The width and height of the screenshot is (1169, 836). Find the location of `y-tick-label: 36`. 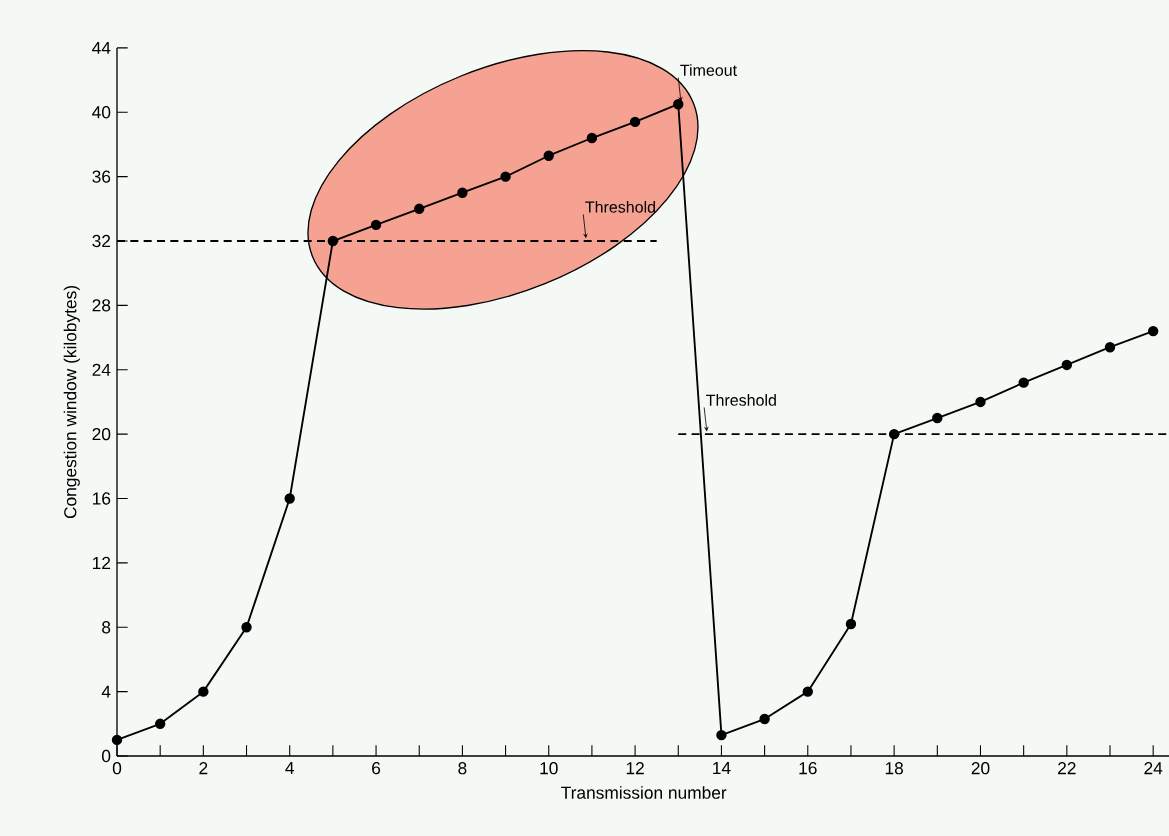

y-tick-label: 36 is located at coordinates (101, 176).